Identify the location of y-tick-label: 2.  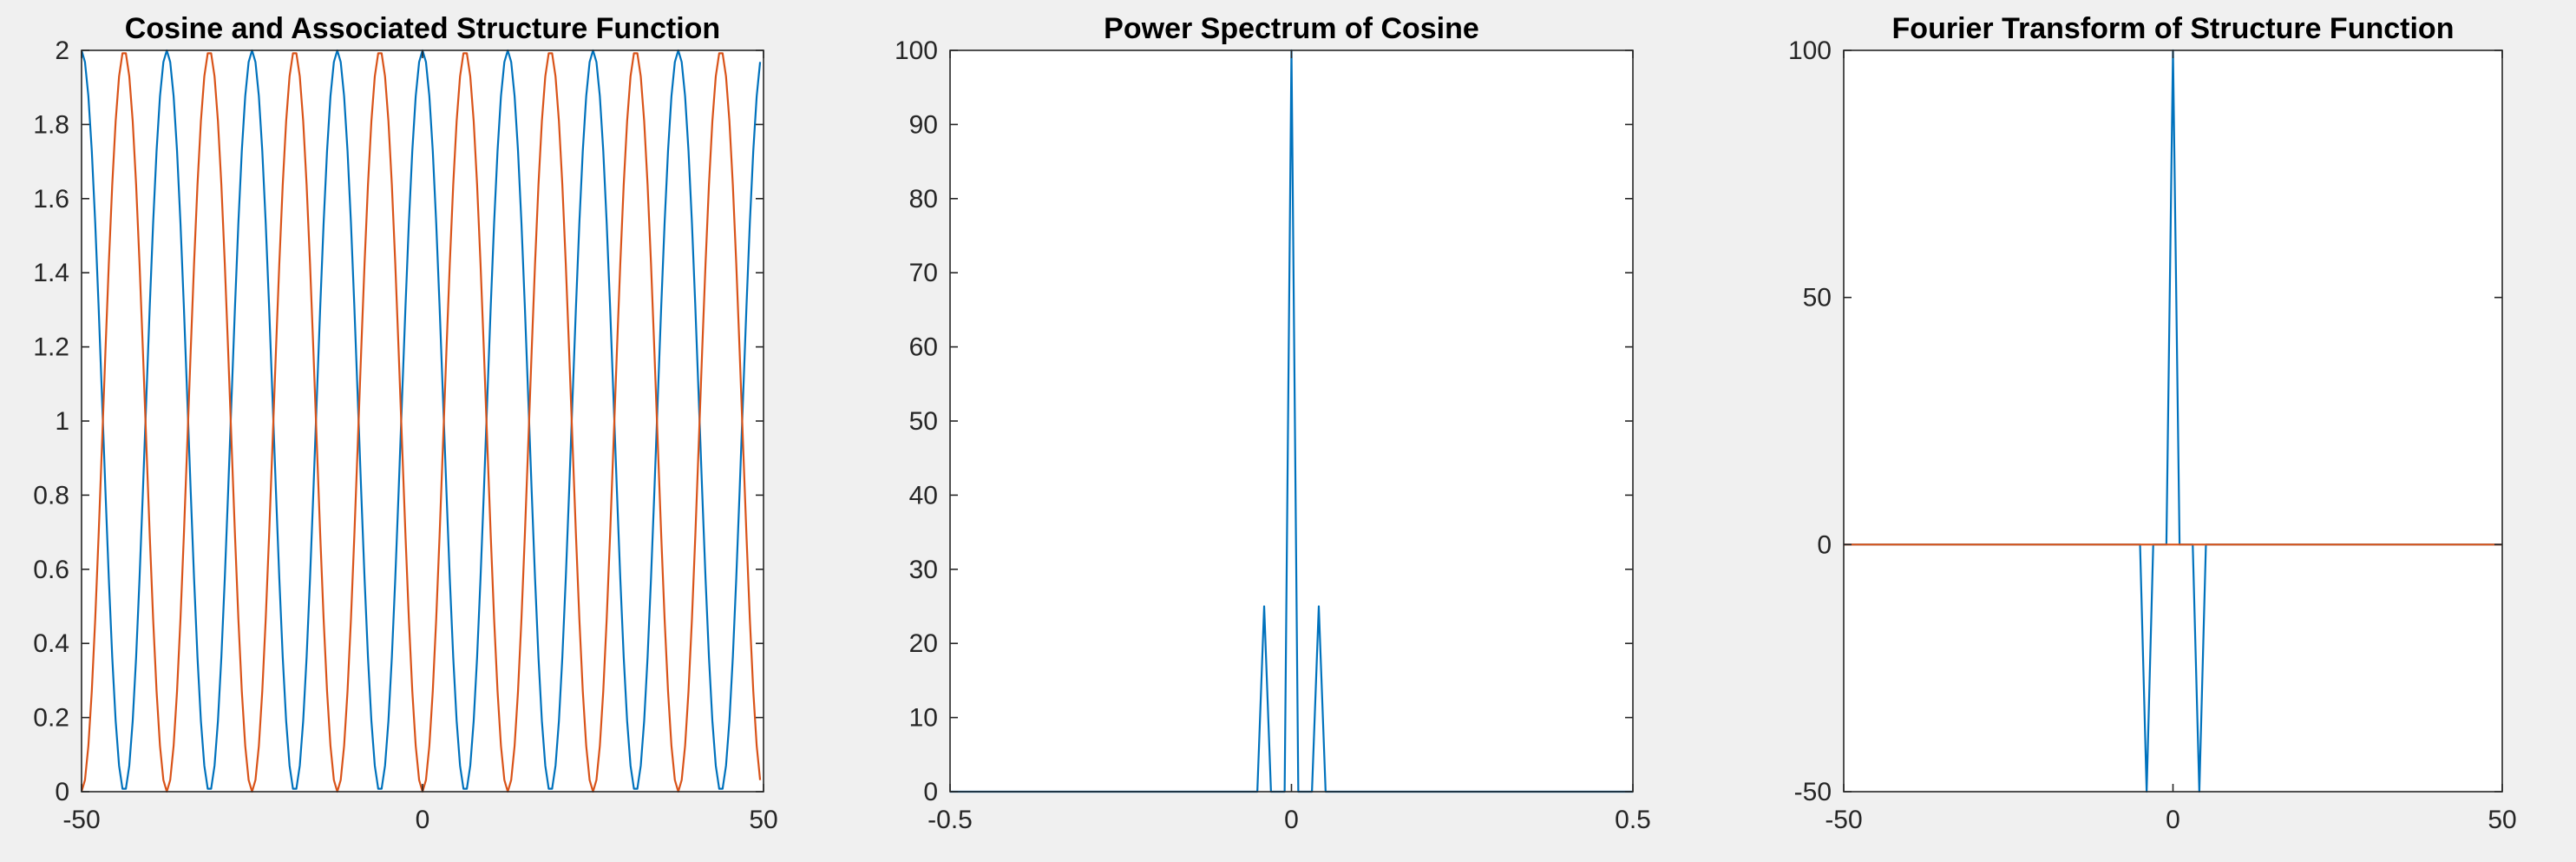
(62, 50).